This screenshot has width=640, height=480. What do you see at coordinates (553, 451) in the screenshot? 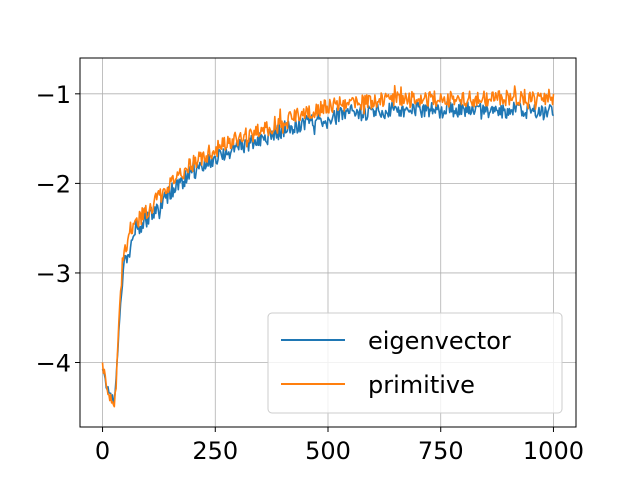
I see `x-tick-label: 1000` at bounding box center [553, 451].